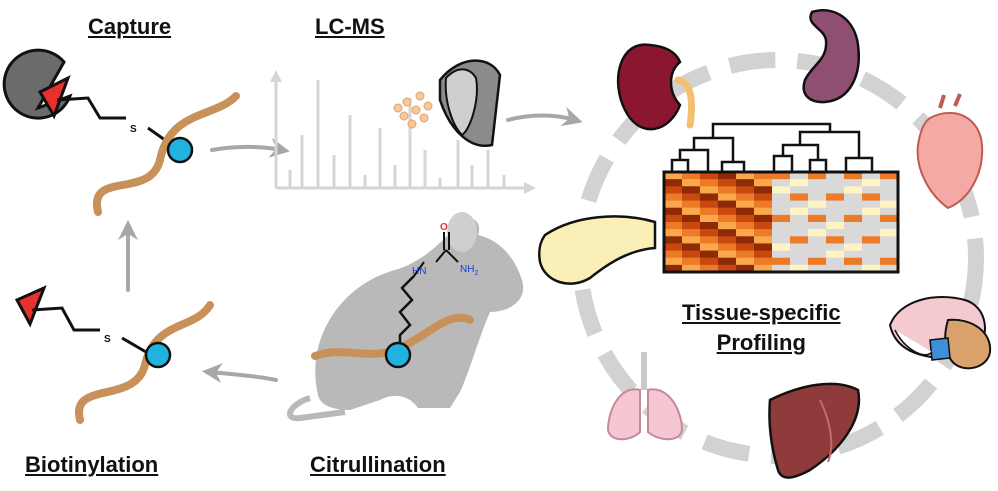 This screenshot has width=998, height=491. Describe the element at coordinates (950, 151) in the screenshot. I see `heart-icon` at that location.